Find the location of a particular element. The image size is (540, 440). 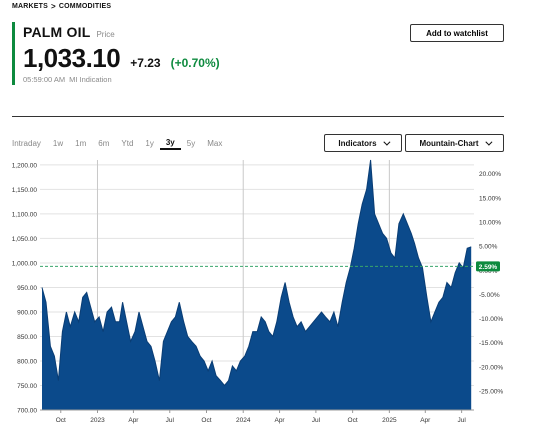

y-tick-label: 1,000.00 is located at coordinates (25, 263).